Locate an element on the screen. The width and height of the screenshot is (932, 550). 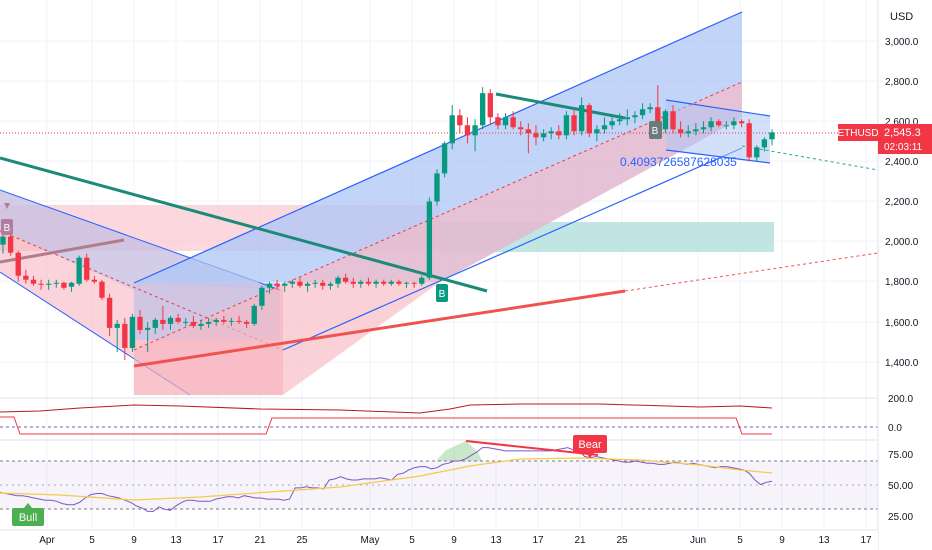
trendline-red-ext is located at coordinates (751, 272).